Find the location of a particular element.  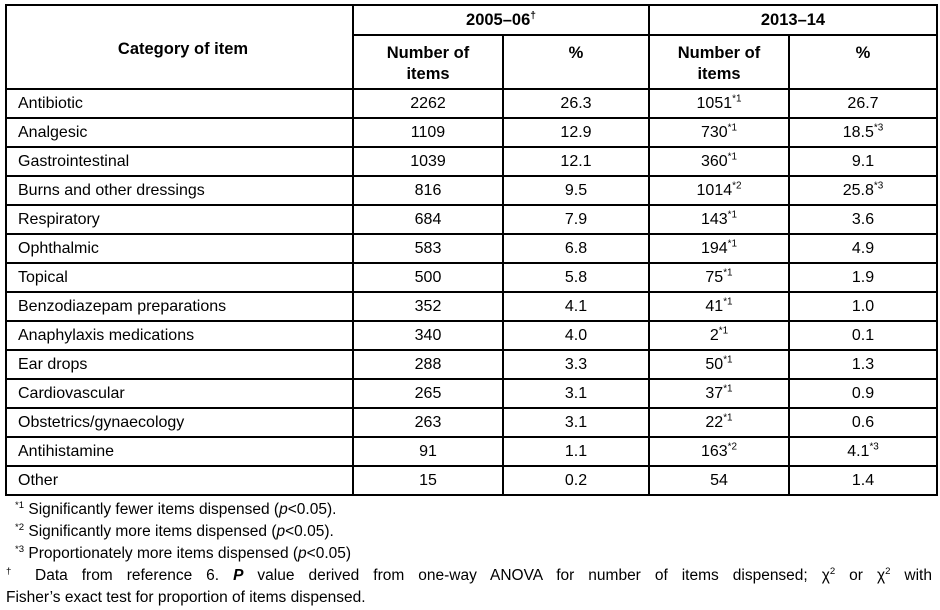

category-cell: Topical is located at coordinates (179, 277).